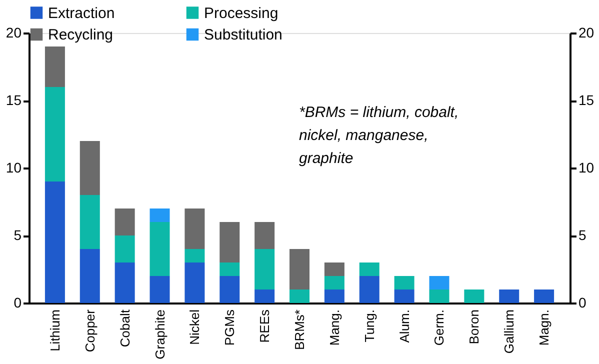 This screenshot has width=599, height=364. Describe the element at coordinates (230, 327) in the screenshot. I see `x-tick-label: PGMs` at that location.